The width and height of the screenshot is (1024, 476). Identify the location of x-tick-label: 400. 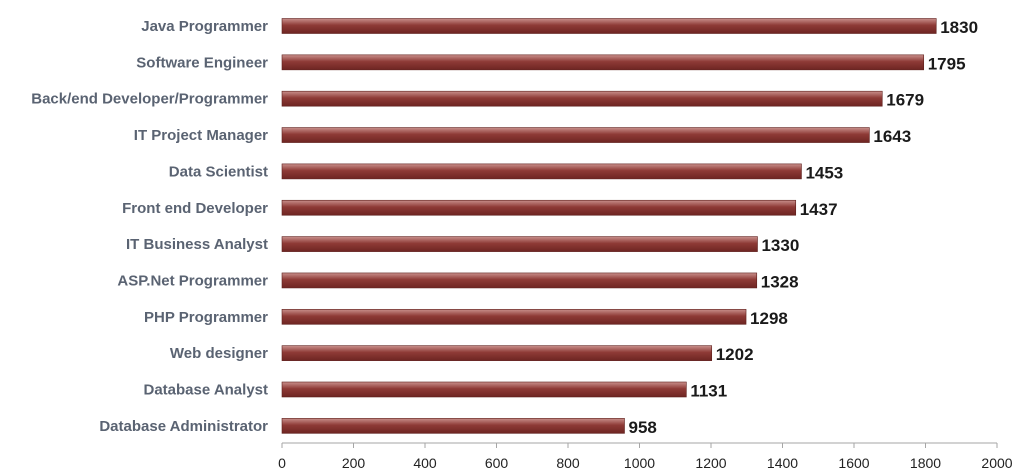
(425, 463).